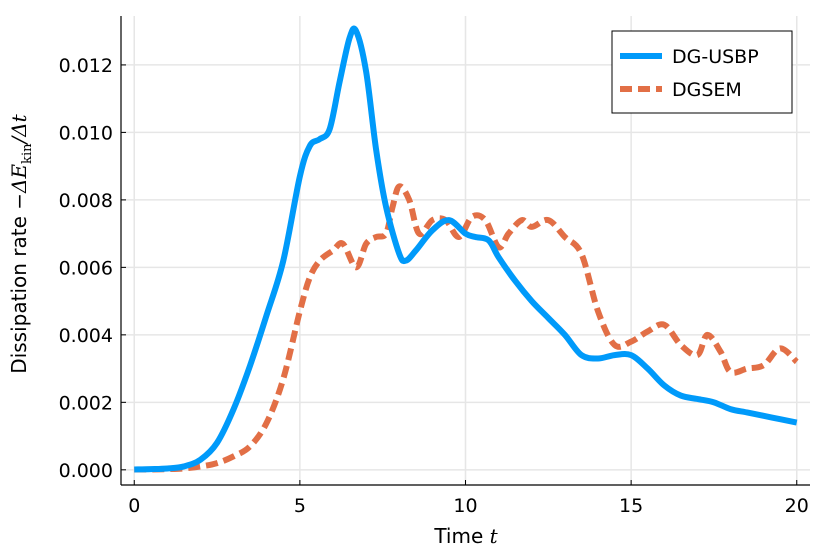 This screenshot has width=830, height=554. Describe the element at coordinates (715, 57) in the screenshot. I see `legend-label-dg-usbp: DG-USBP` at that location.